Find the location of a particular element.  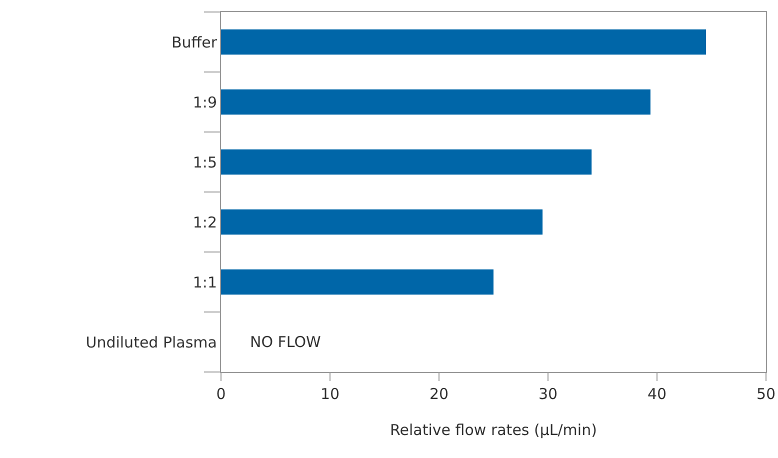

x-tick-label: 20 is located at coordinates (439, 394).